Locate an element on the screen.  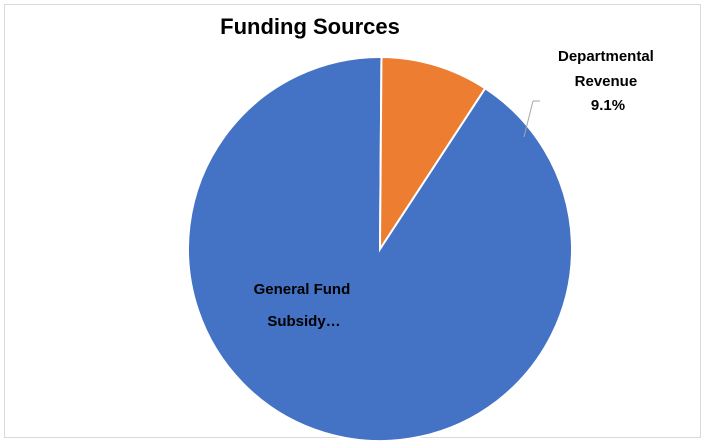
chart-title: Funding Sources is located at coordinates (310, 26).